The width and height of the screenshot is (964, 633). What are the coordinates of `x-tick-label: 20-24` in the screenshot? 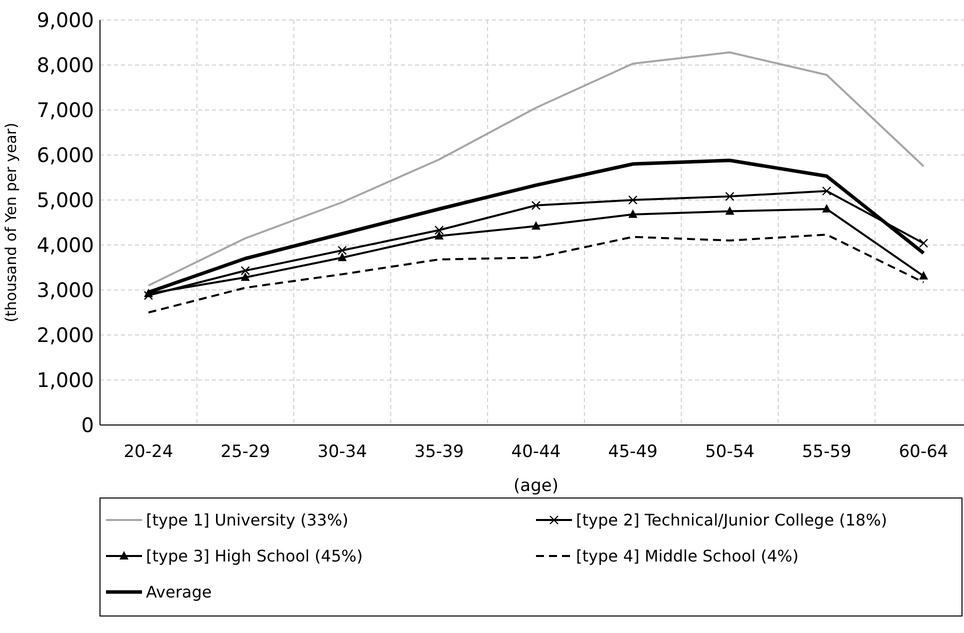 It's located at (149, 452).